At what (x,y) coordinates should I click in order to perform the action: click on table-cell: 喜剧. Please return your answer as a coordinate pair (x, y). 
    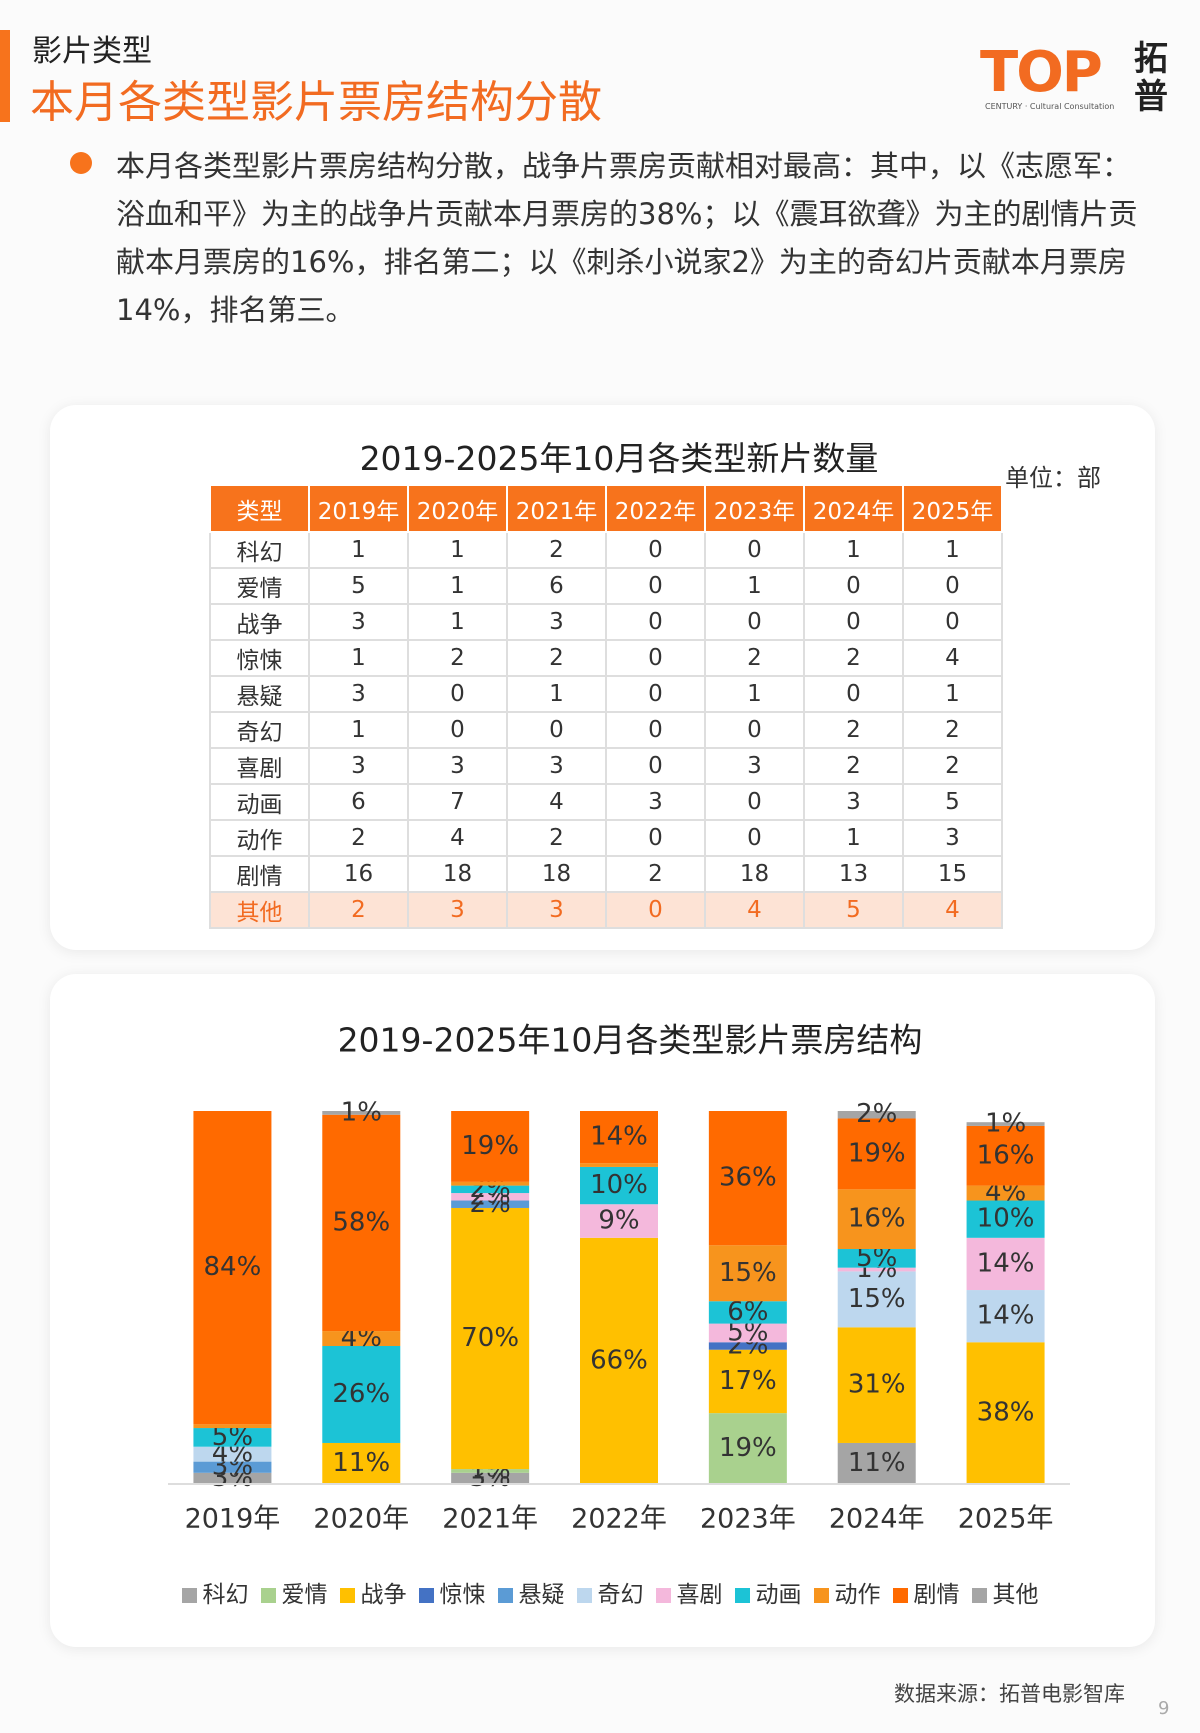
    Looking at the image, I should click on (259, 766).